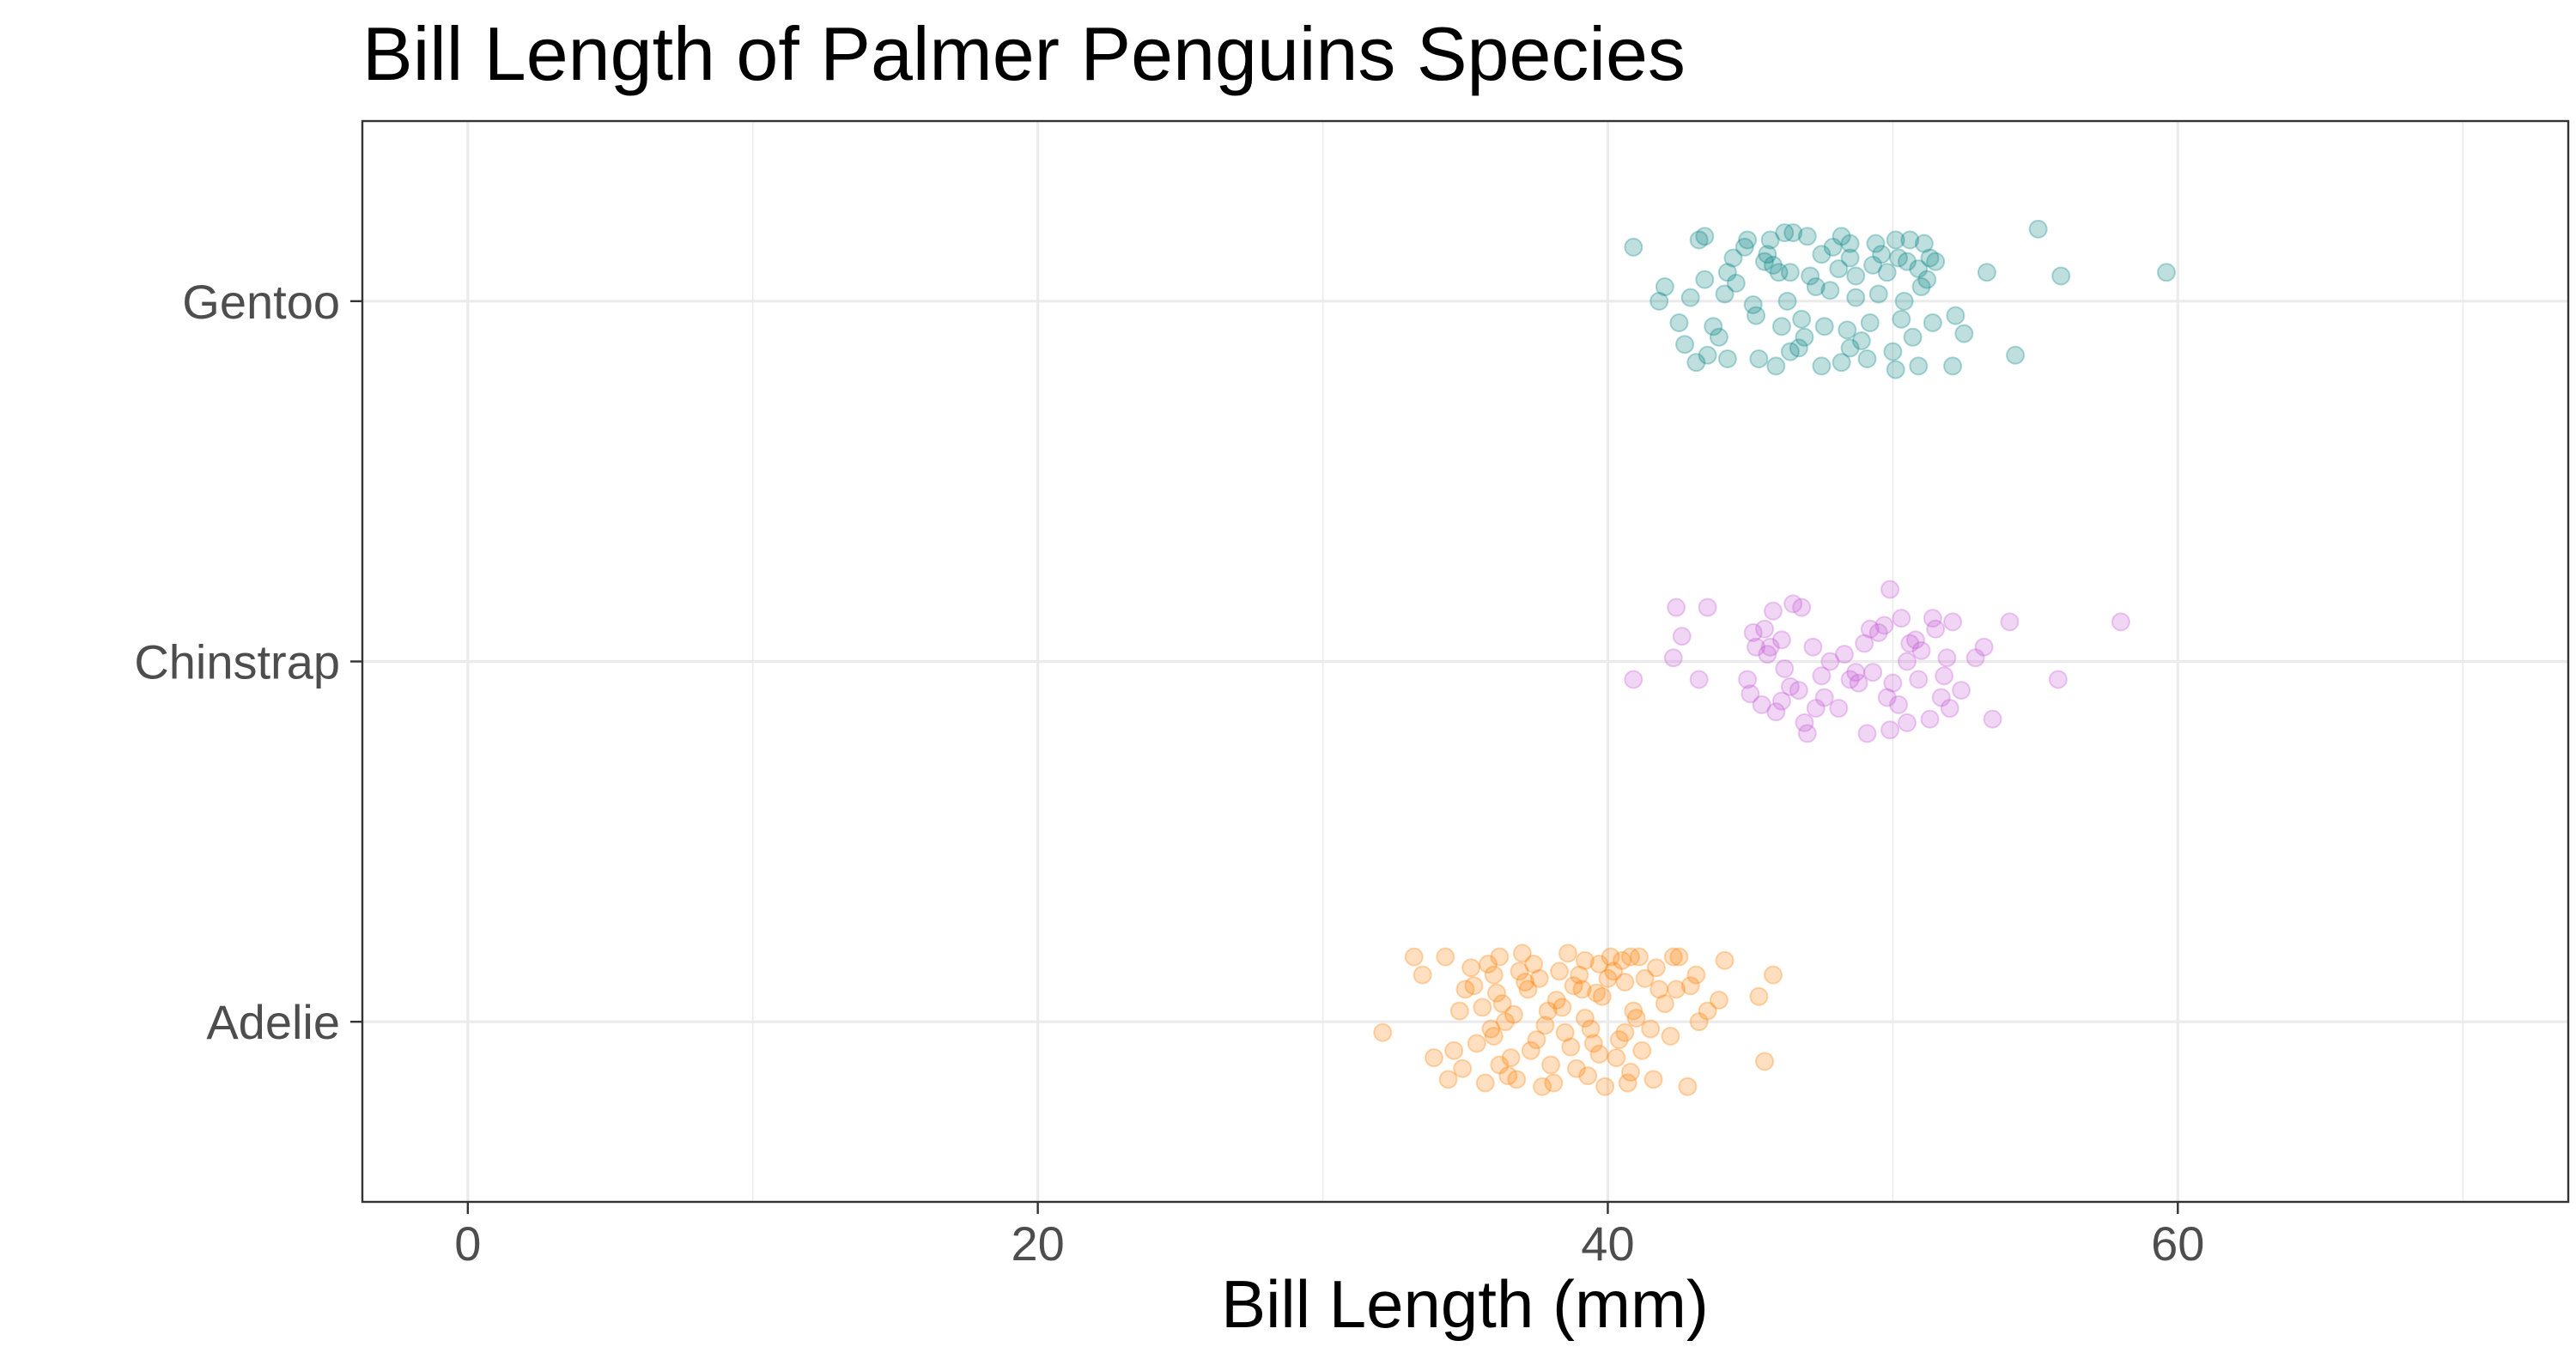 The image size is (2576, 1365). I want to click on x-tick-label: 40, so click(1608, 1244).